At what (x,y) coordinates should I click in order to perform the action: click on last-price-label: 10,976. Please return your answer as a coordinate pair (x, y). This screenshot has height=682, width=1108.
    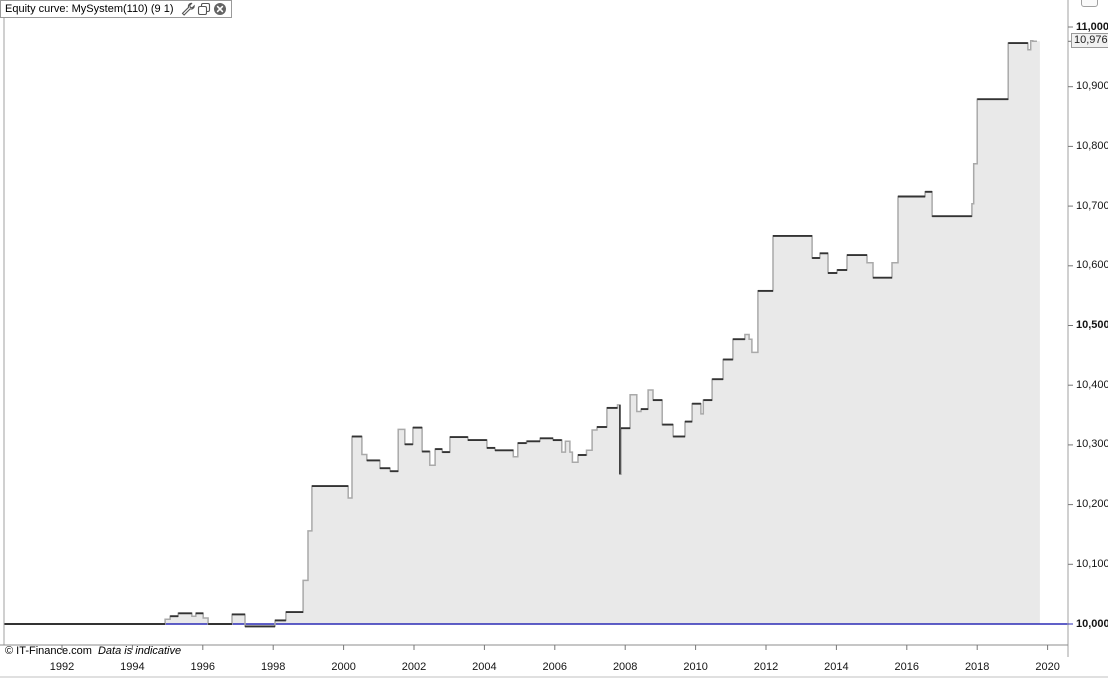
    Looking at the image, I should click on (1091, 40).